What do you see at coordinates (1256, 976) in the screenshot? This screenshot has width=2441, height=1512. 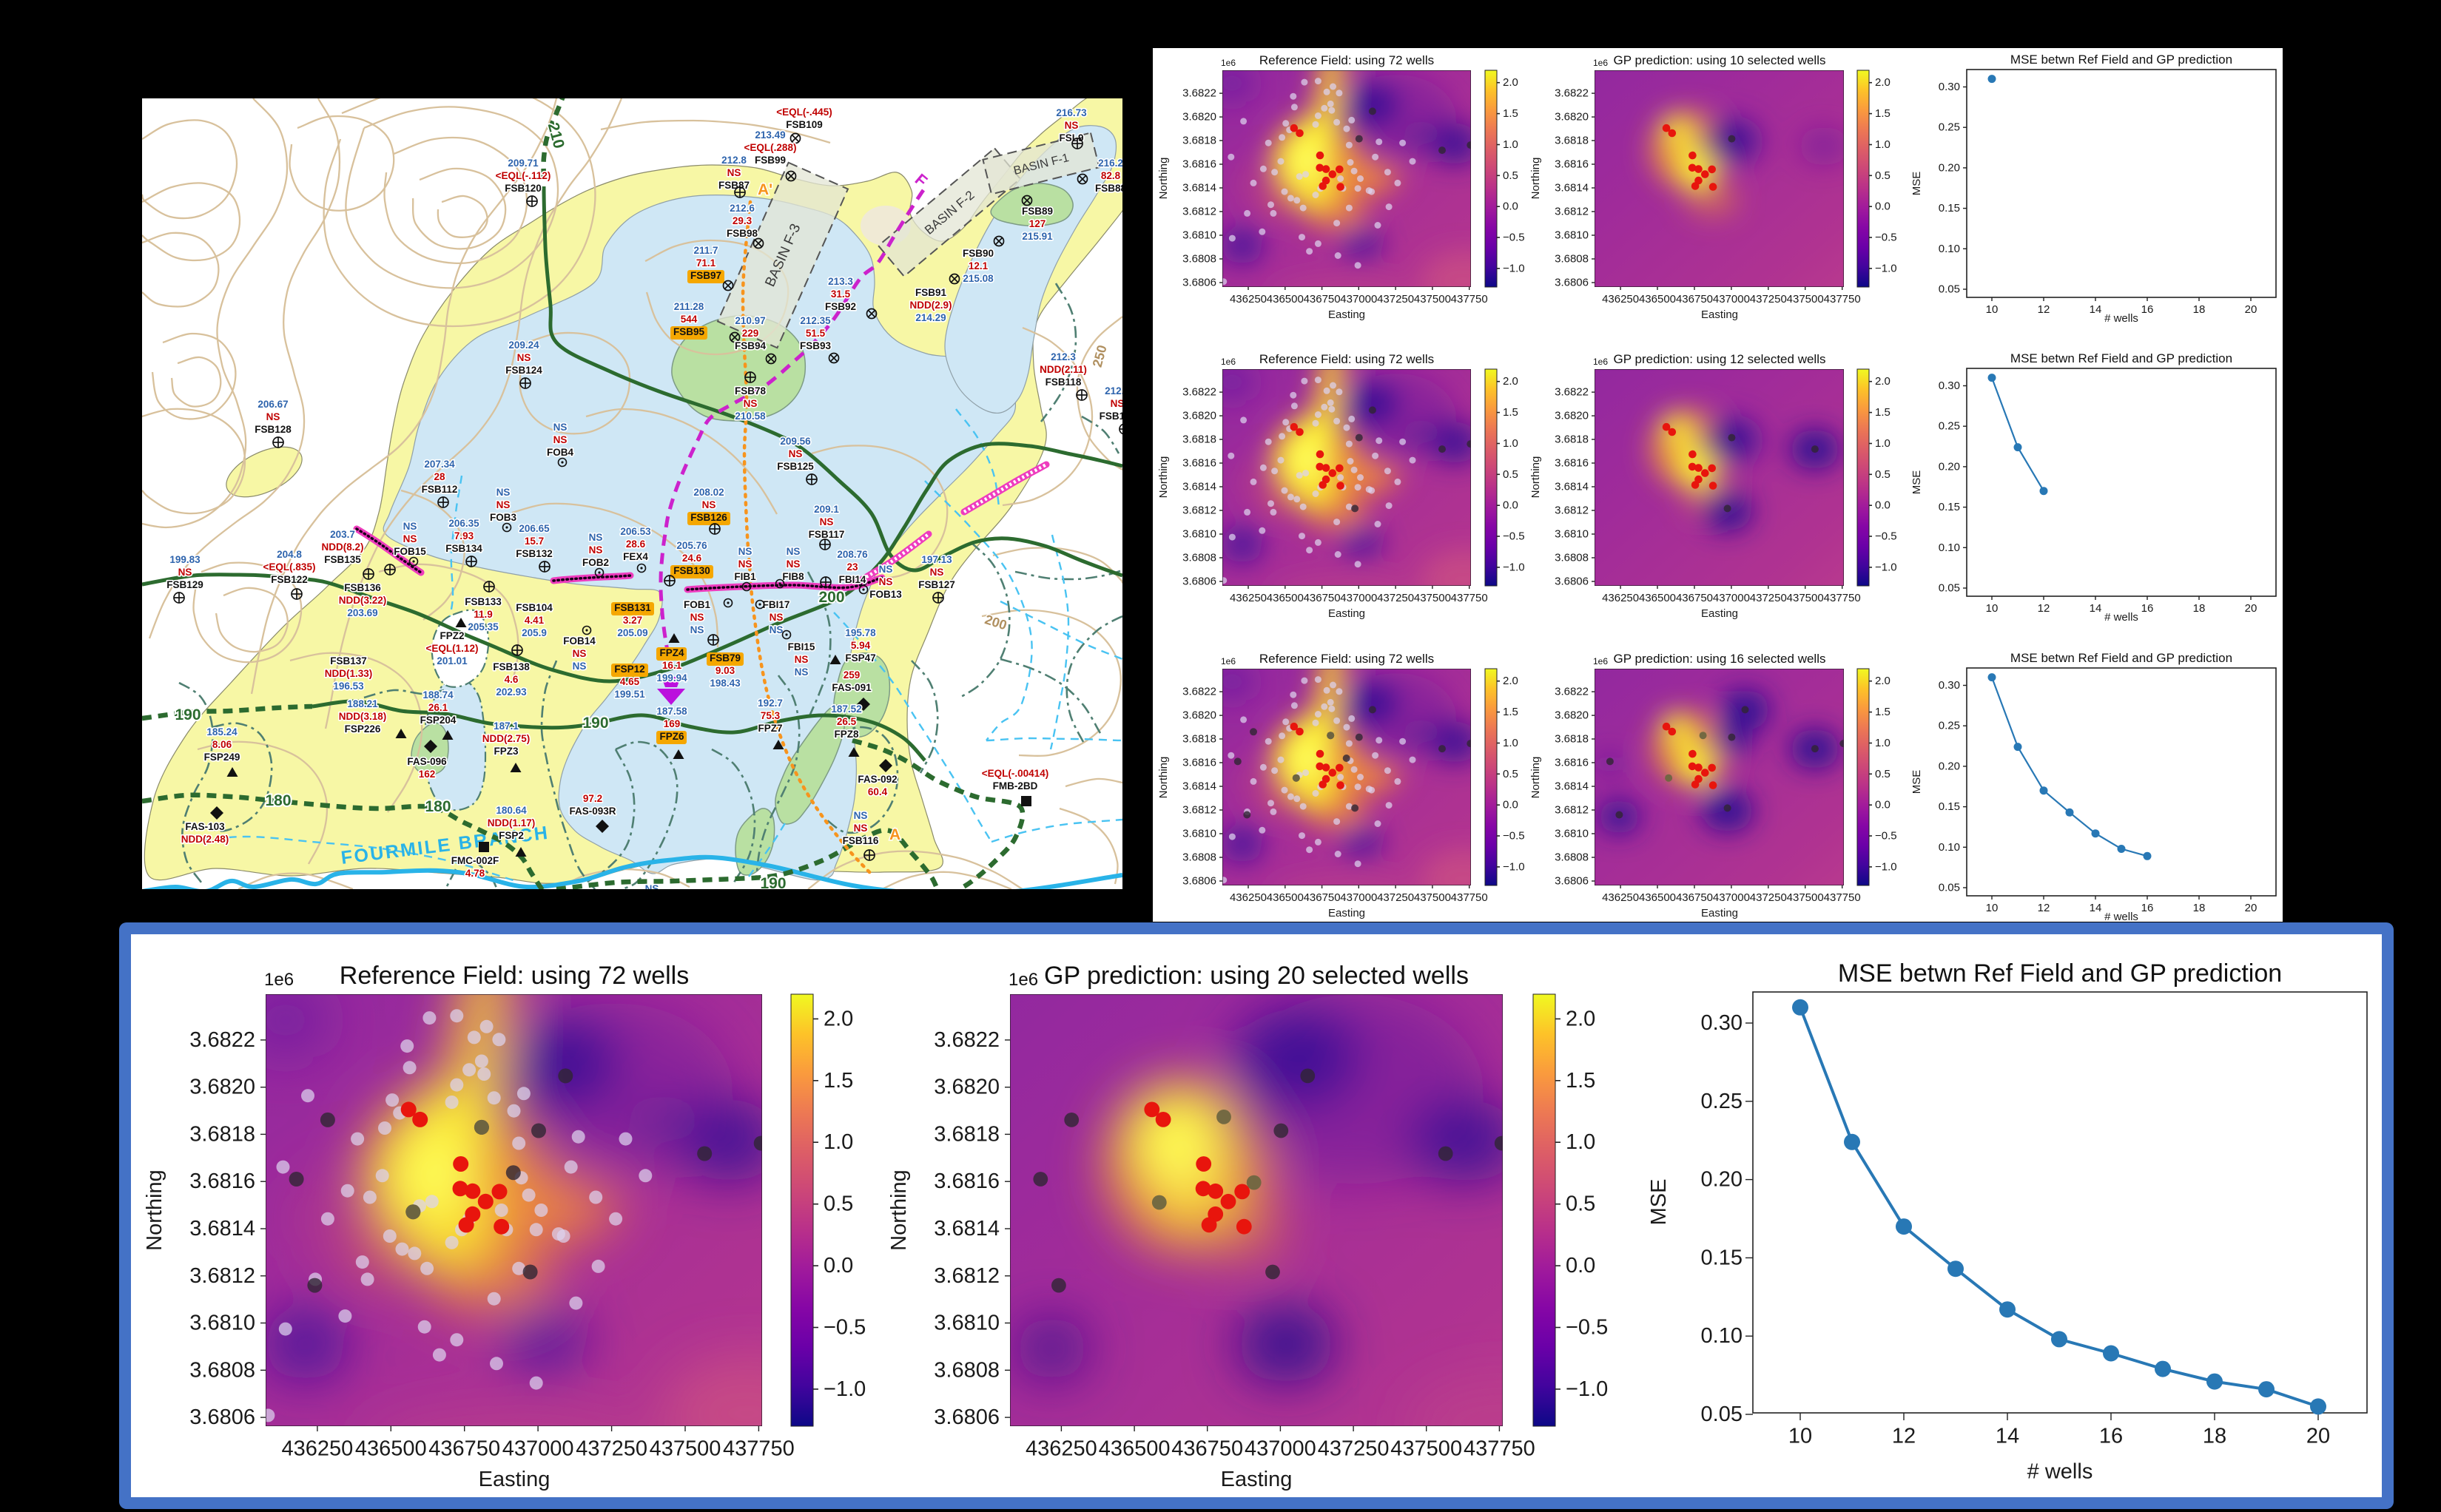 I see `svg-text:GP prediction: using 20 select: GP prediction: using 20 selected wells` at bounding box center [1256, 976].